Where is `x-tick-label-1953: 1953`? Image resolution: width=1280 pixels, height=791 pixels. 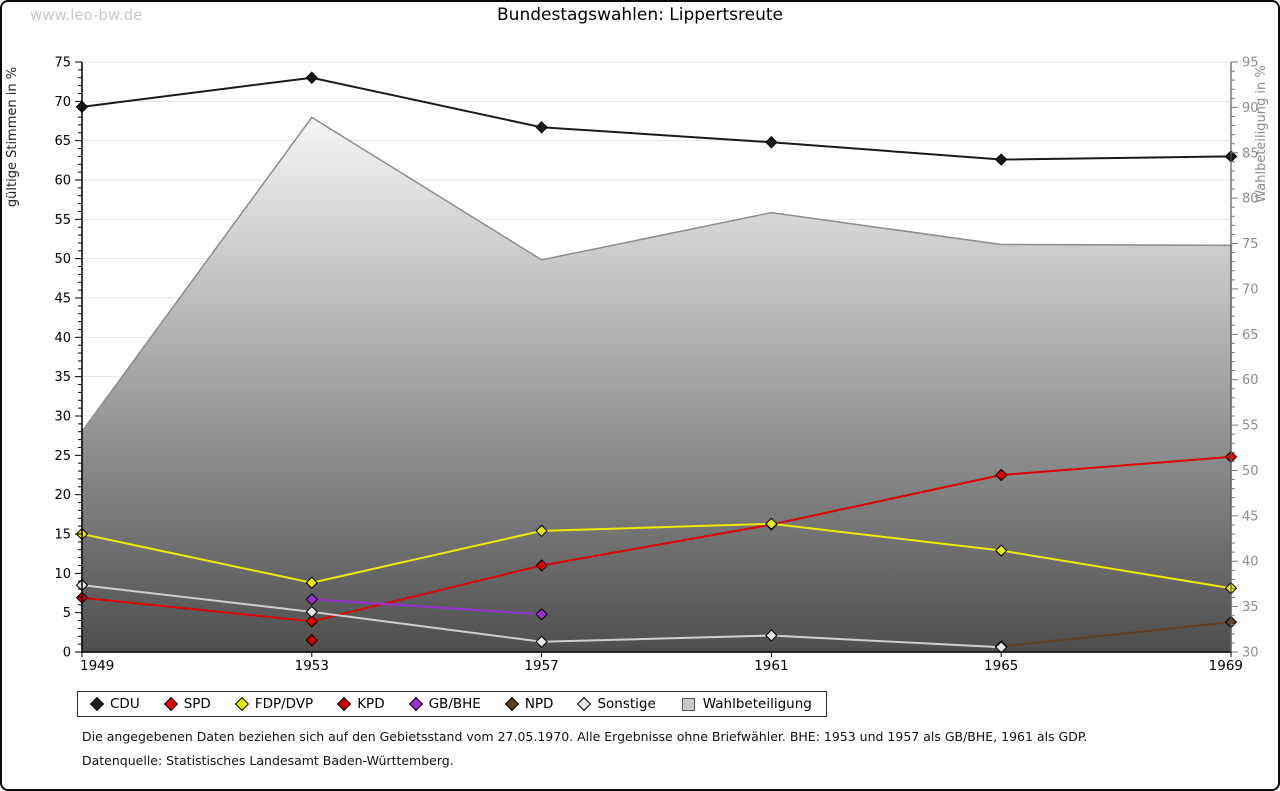
x-tick-label-1953: 1953 is located at coordinates (312, 666).